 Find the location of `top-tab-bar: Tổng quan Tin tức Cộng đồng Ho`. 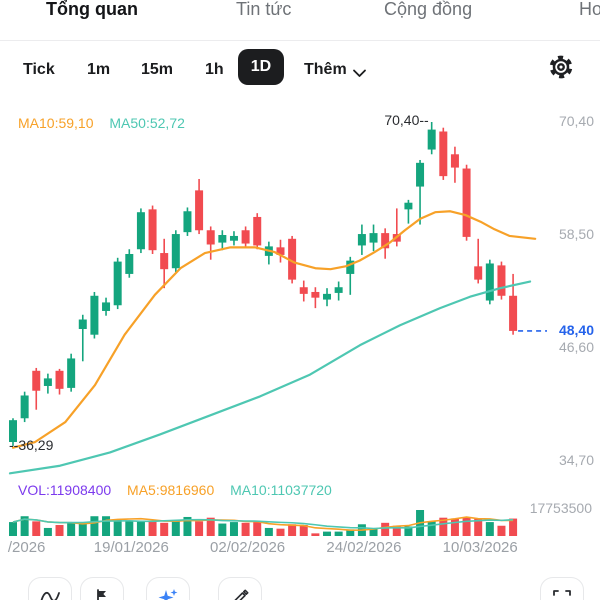

top-tab-bar: Tổng quan Tin tức Cộng đồng Ho is located at coordinates (300, 19).